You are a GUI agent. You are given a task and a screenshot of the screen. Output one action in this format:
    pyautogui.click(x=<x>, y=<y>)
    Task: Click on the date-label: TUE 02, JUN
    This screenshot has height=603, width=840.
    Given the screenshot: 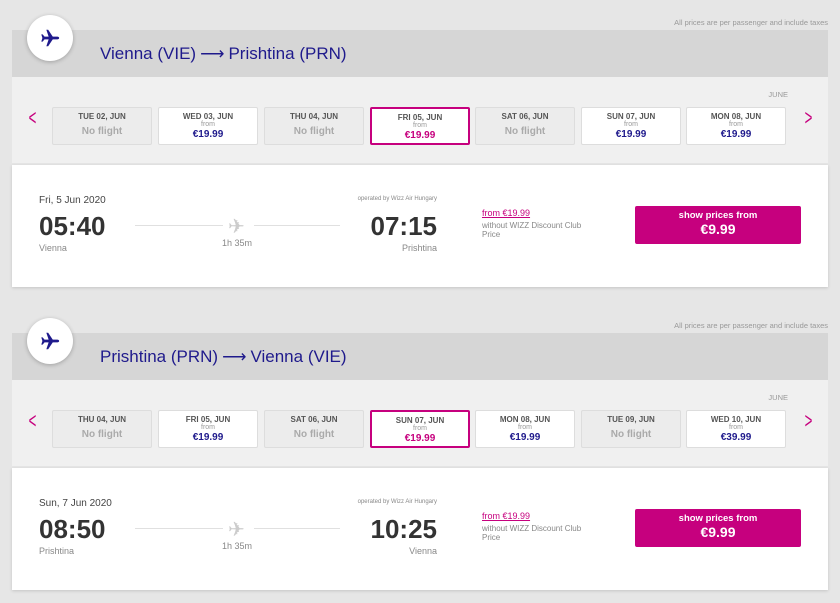 What is the action you would take?
    pyautogui.click(x=102, y=116)
    